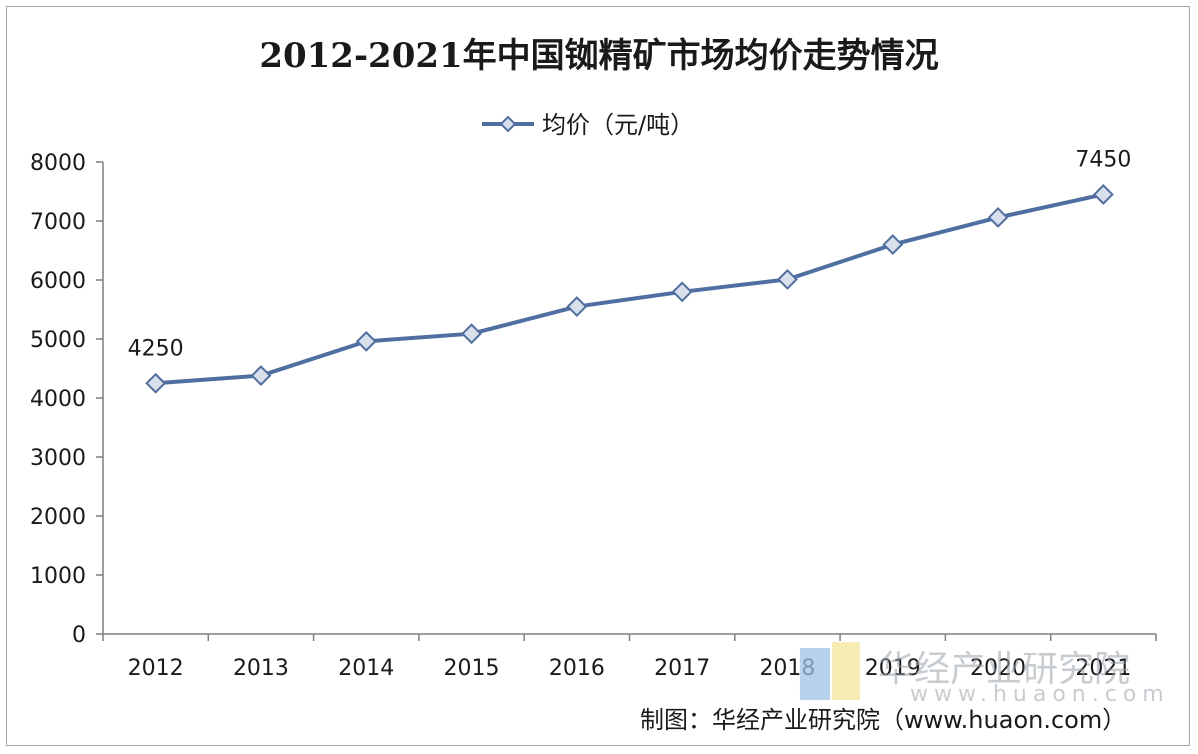 The image size is (1198, 754). I want to click on x-tick-label: 2014, so click(366, 668).